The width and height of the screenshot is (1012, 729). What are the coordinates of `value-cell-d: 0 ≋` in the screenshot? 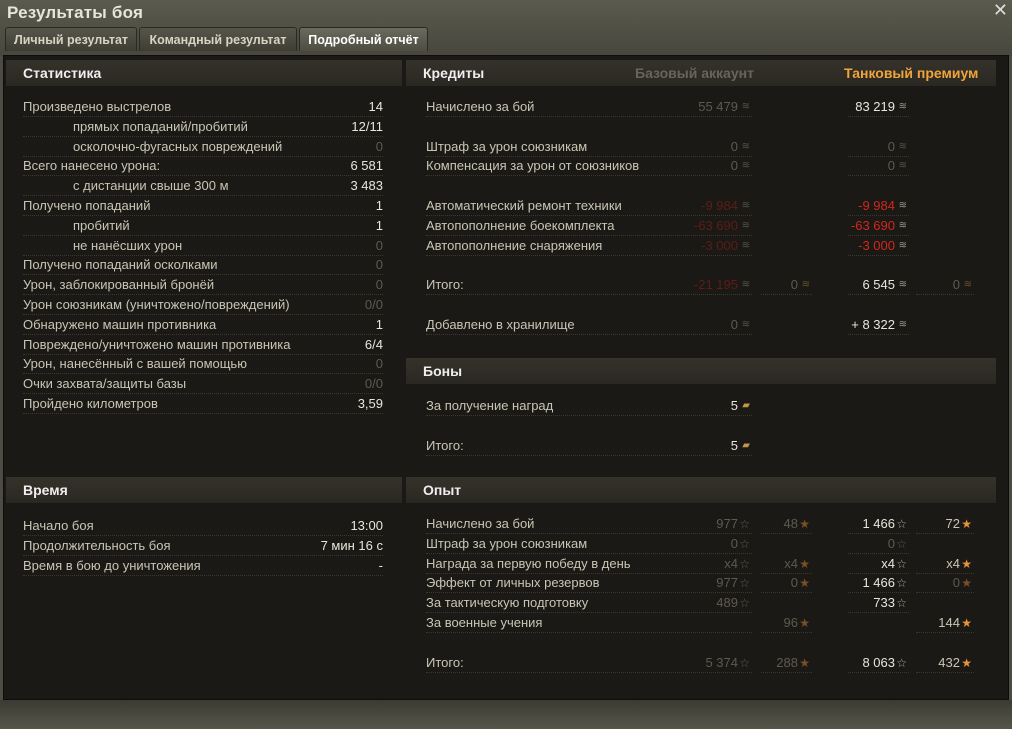 It's located at (945, 286).